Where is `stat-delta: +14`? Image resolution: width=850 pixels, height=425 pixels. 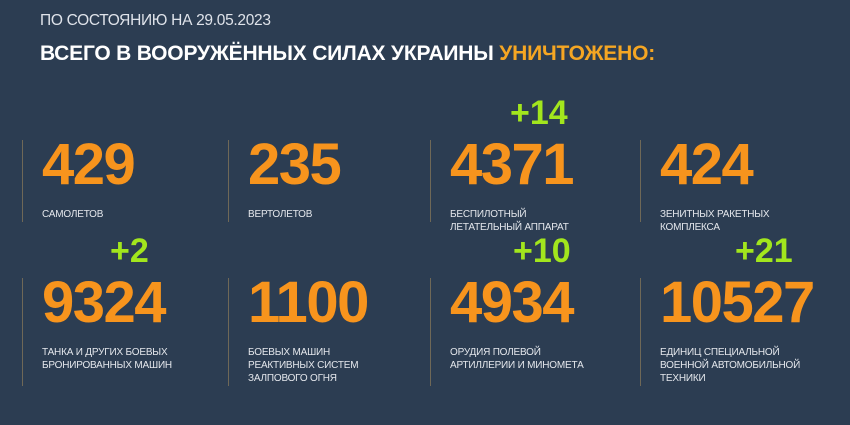 stat-delta: +14 is located at coordinates (539, 113).